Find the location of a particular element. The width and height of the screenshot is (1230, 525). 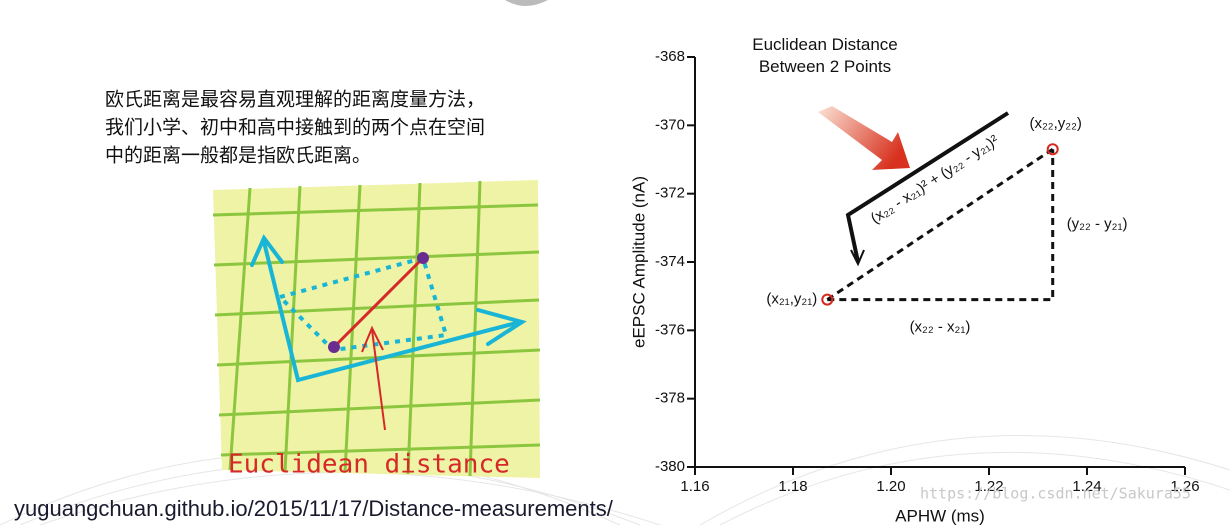

dashed-hypotenuse is located at coordinates (940, 224).